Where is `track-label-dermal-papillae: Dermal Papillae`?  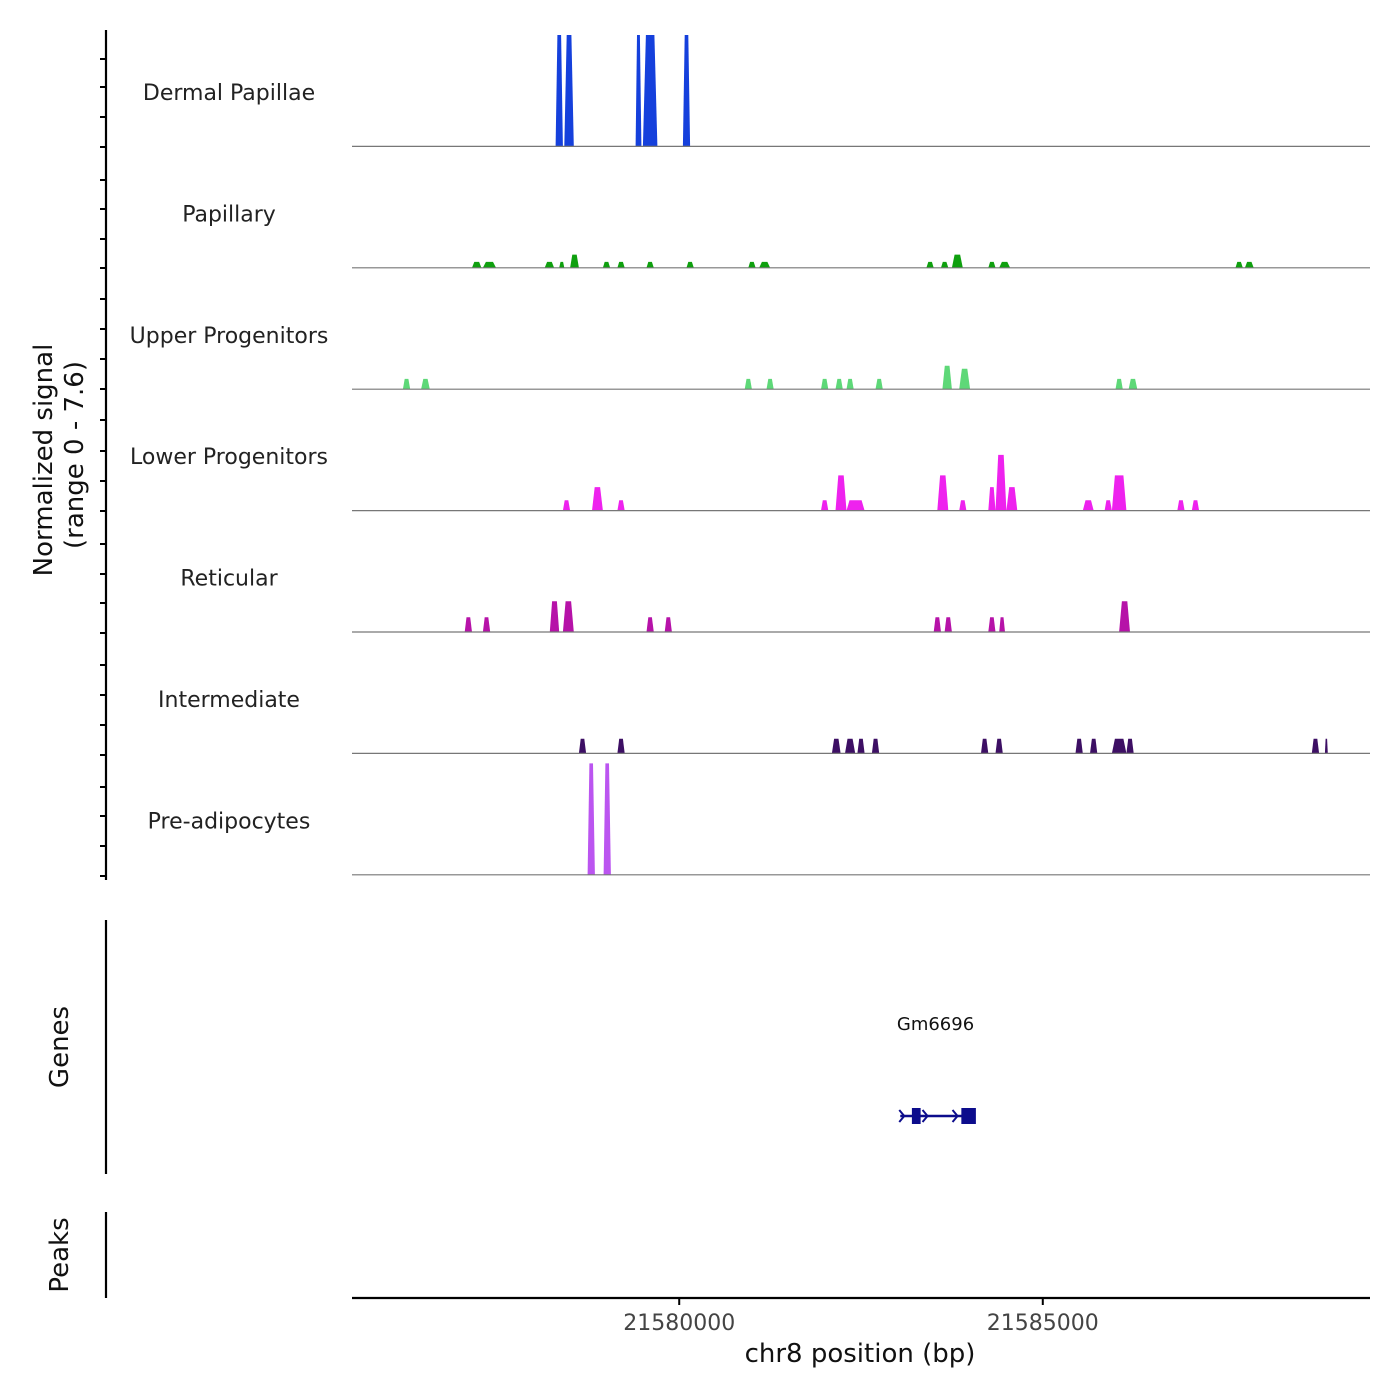 track-label-dermal-papillae: Dermal Papillae is located at coordinates (229, 93).